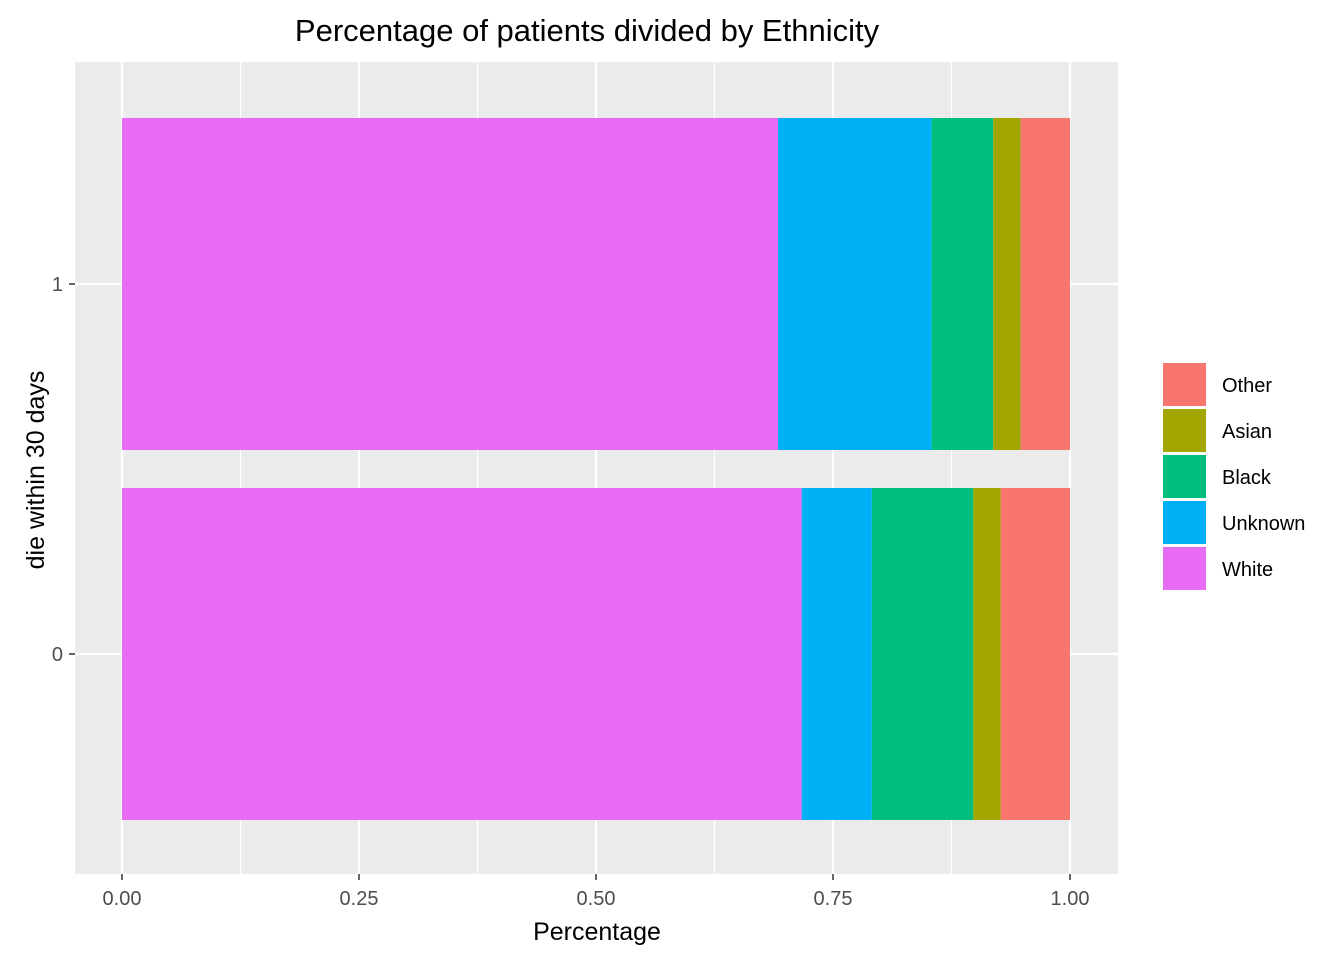 The height and width of the screenshot is (960, 1344). Describe the element at coordinates (1263, 524) in the screenshot. I see `legend-label-unknown: Unknown` at that location.